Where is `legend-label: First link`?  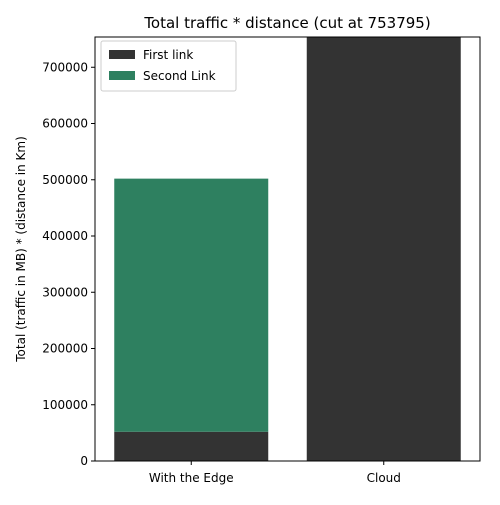
legend-label: First link is located at coordinates (168, 55).